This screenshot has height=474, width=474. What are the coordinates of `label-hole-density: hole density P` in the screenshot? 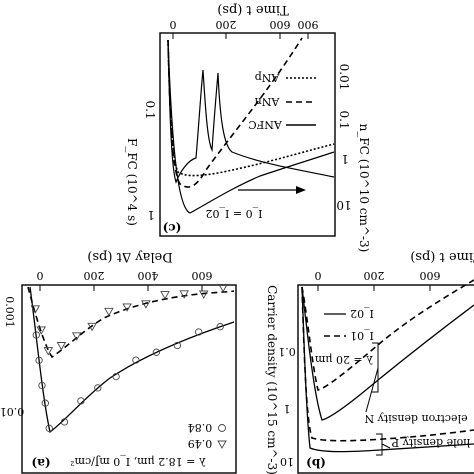 It's located at (430, 442).